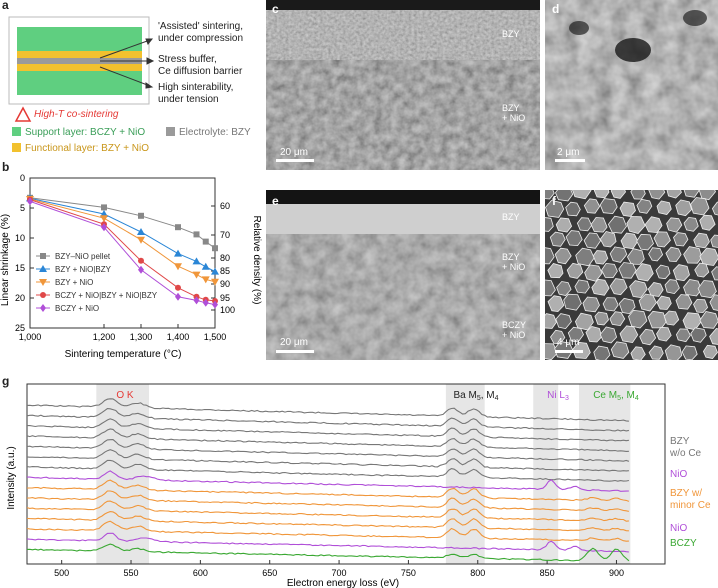  What do you see at coordinates (514, 113) in the screenshot?
I see `c-label-bzy-nio: BZY + NiO` at bounding box center [514, 113].